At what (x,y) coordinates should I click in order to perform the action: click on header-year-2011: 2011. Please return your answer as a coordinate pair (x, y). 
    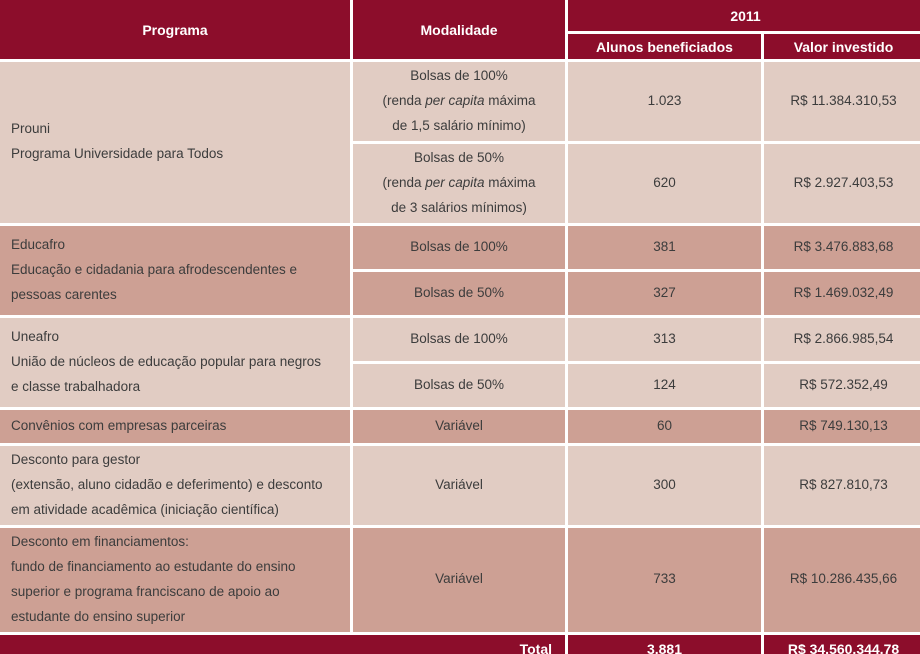
    Looking at the image, I should click on (744, 15).